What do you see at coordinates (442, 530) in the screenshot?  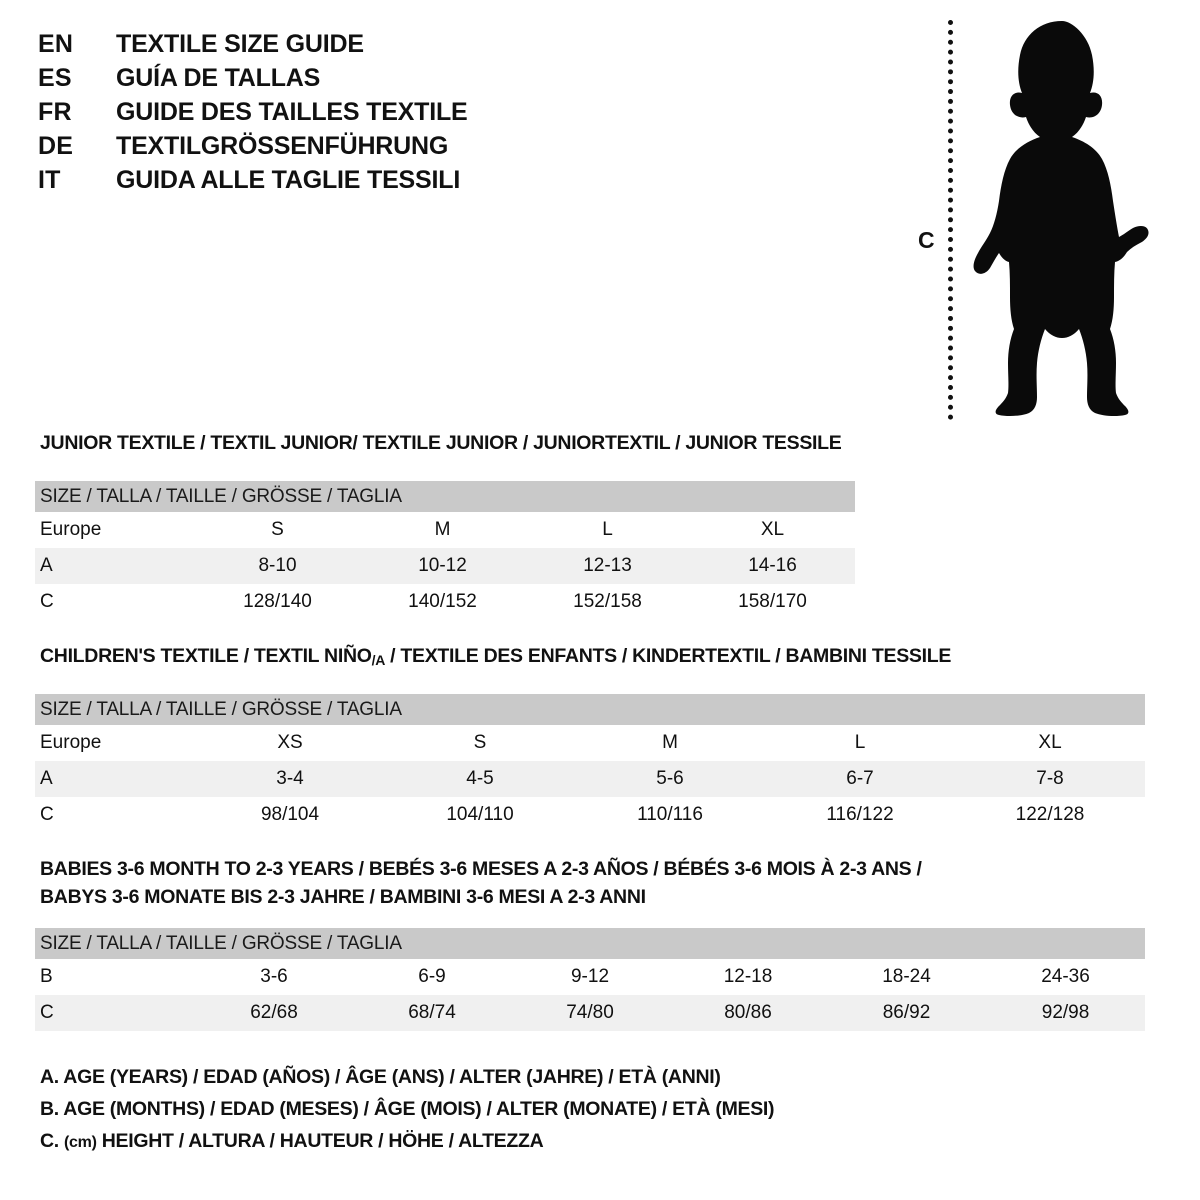 I see `junior-europe-col-2: M` at bounding box center [442, 530].